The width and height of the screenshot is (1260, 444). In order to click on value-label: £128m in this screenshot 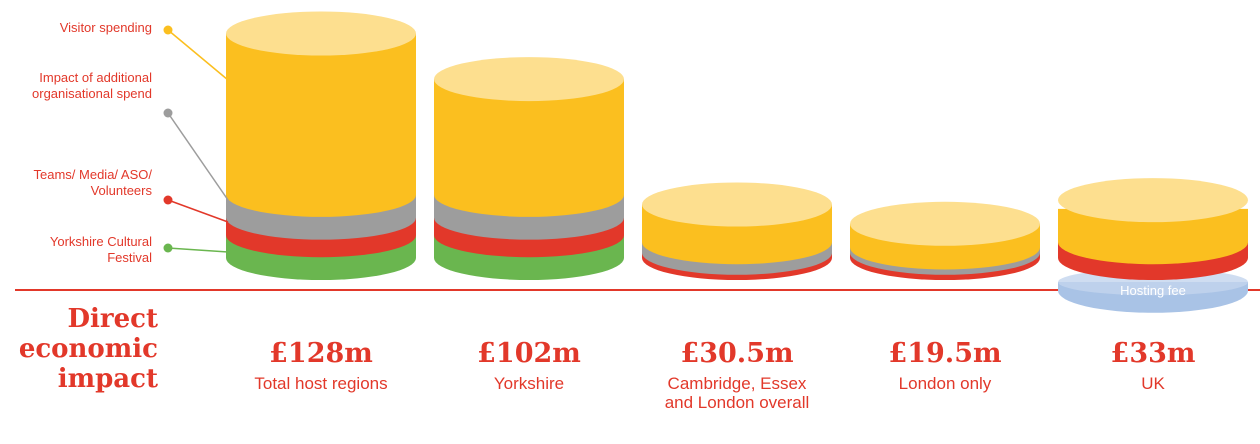, I will do `click(321, 353)`.